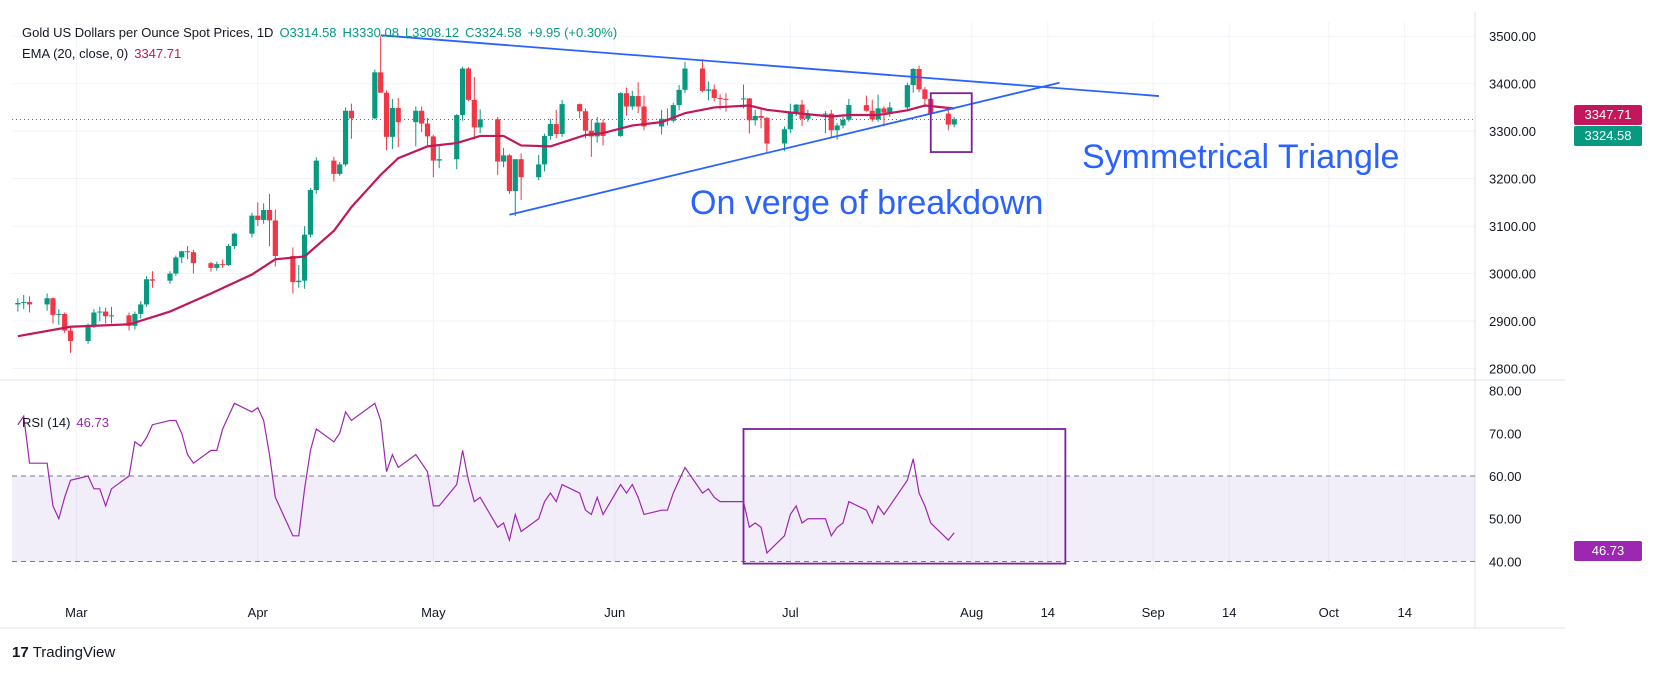  I want to click on price-tick-label: 3100.00, so click(1512, 226).